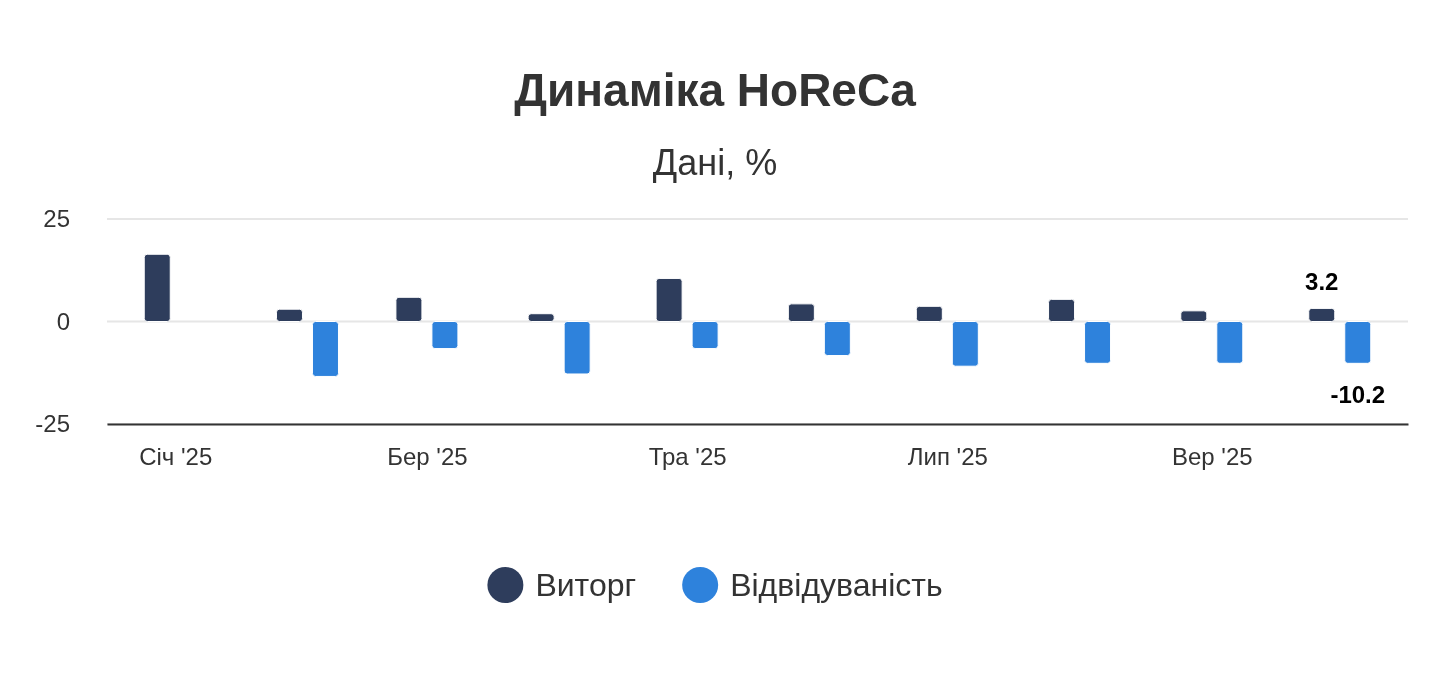 The image size is (1430, 681). What do you see at coordinates (176, 456) in the screenshot?
I see `x-tick-label: Січ '25` at bounding box center [176, 456].